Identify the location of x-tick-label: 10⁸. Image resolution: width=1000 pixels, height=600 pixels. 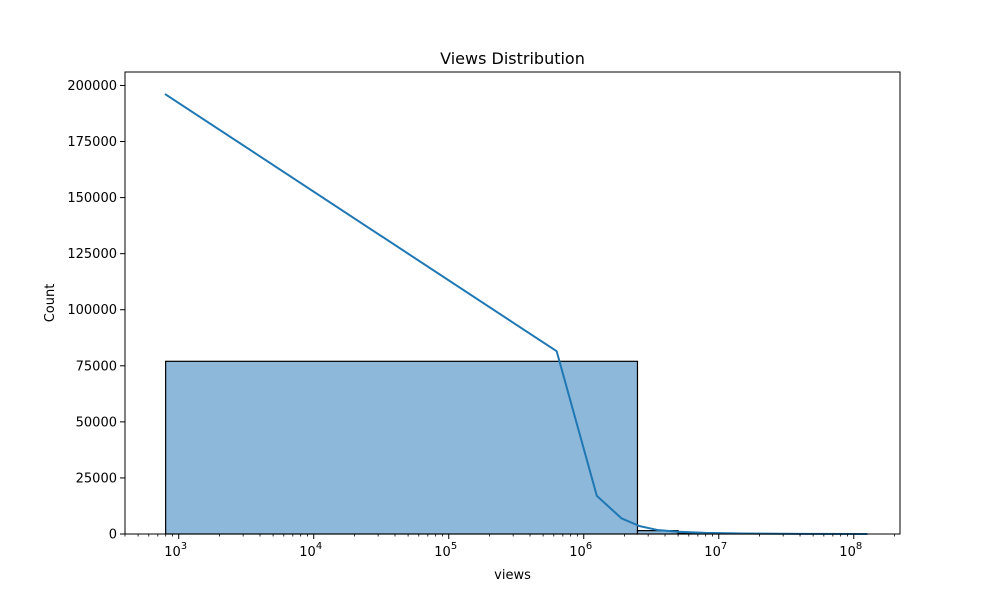
(850, 550).